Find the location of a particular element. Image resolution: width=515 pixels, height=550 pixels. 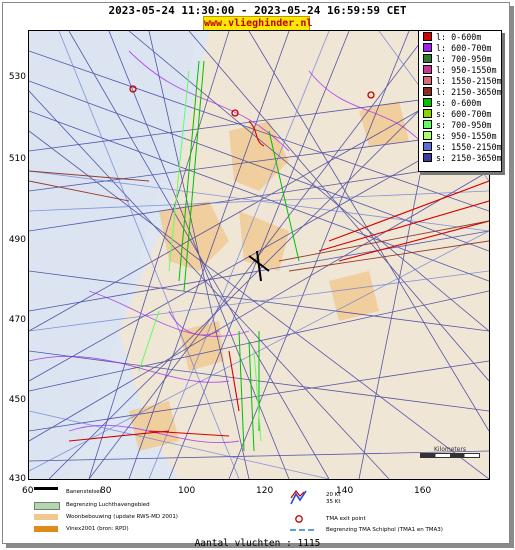

tma-exit-label: TMA exit point is located at coordinates (346, 519).